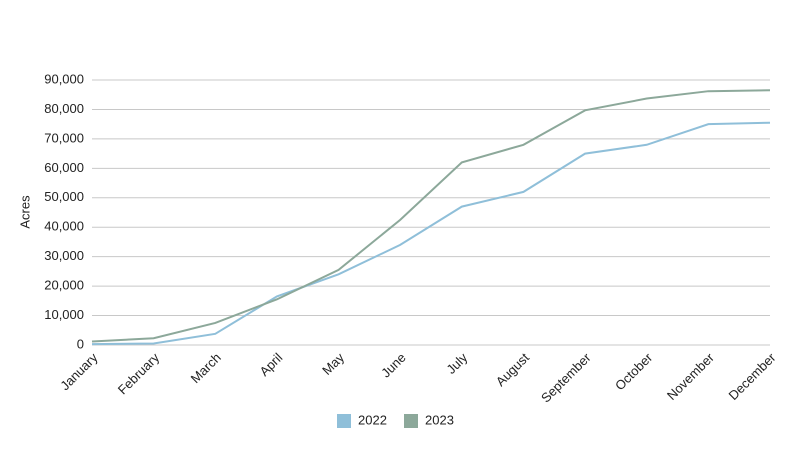 This screenshot has height=450, width=800. What do you see at coordinates (64, 167) in the screenshot?
I see `y-tick-label: 60,000` at bounding box center [64, 167].